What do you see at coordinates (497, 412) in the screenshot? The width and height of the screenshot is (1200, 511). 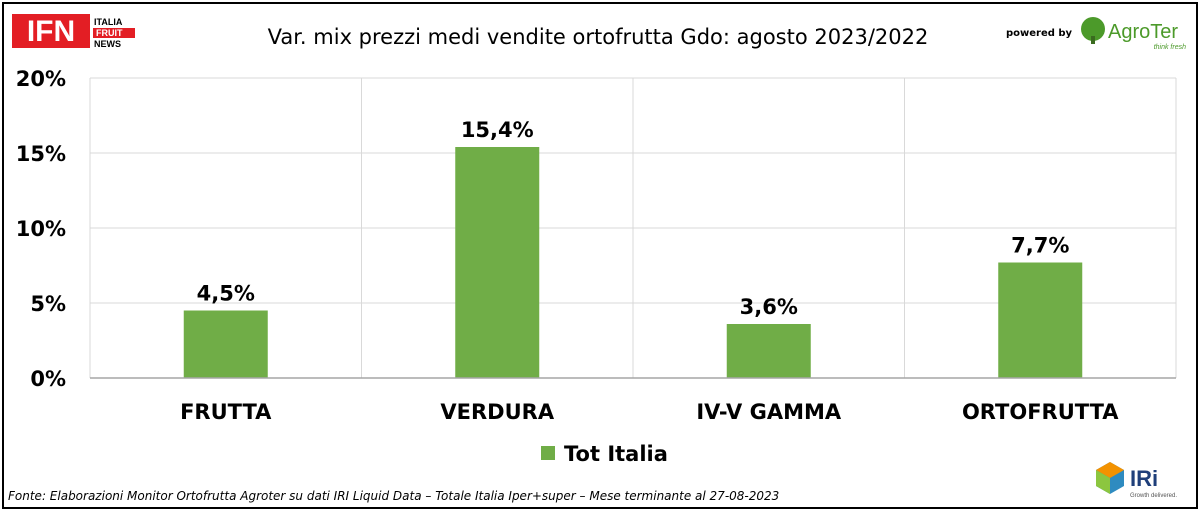 I see `x-tick-label: VERDURA` at bounding box center [497, 412].